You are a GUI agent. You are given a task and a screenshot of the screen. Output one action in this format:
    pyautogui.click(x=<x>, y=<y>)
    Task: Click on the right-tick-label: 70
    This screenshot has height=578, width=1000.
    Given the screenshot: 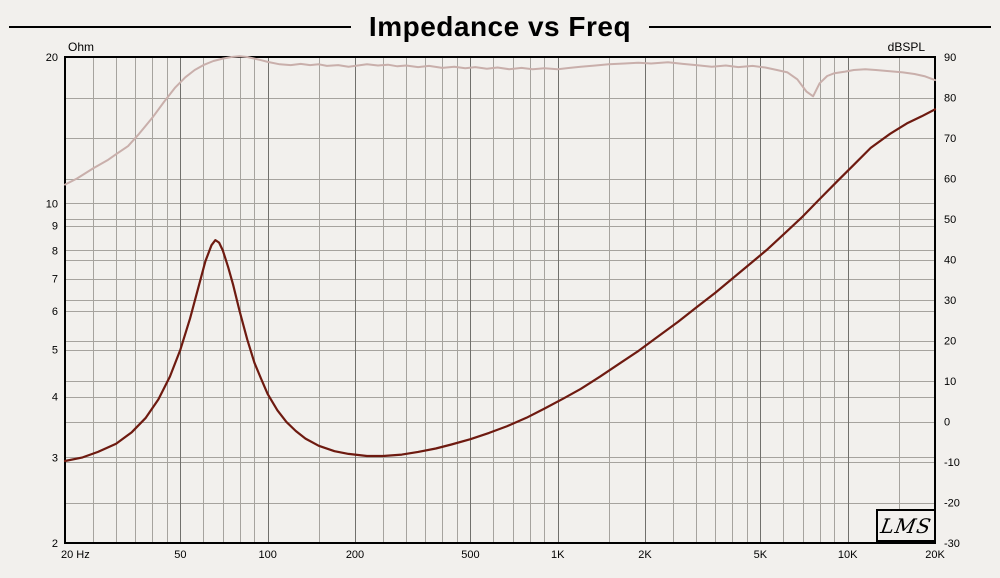 What is the action you would take?
    pyautogui.click(x=950, y=139)
    